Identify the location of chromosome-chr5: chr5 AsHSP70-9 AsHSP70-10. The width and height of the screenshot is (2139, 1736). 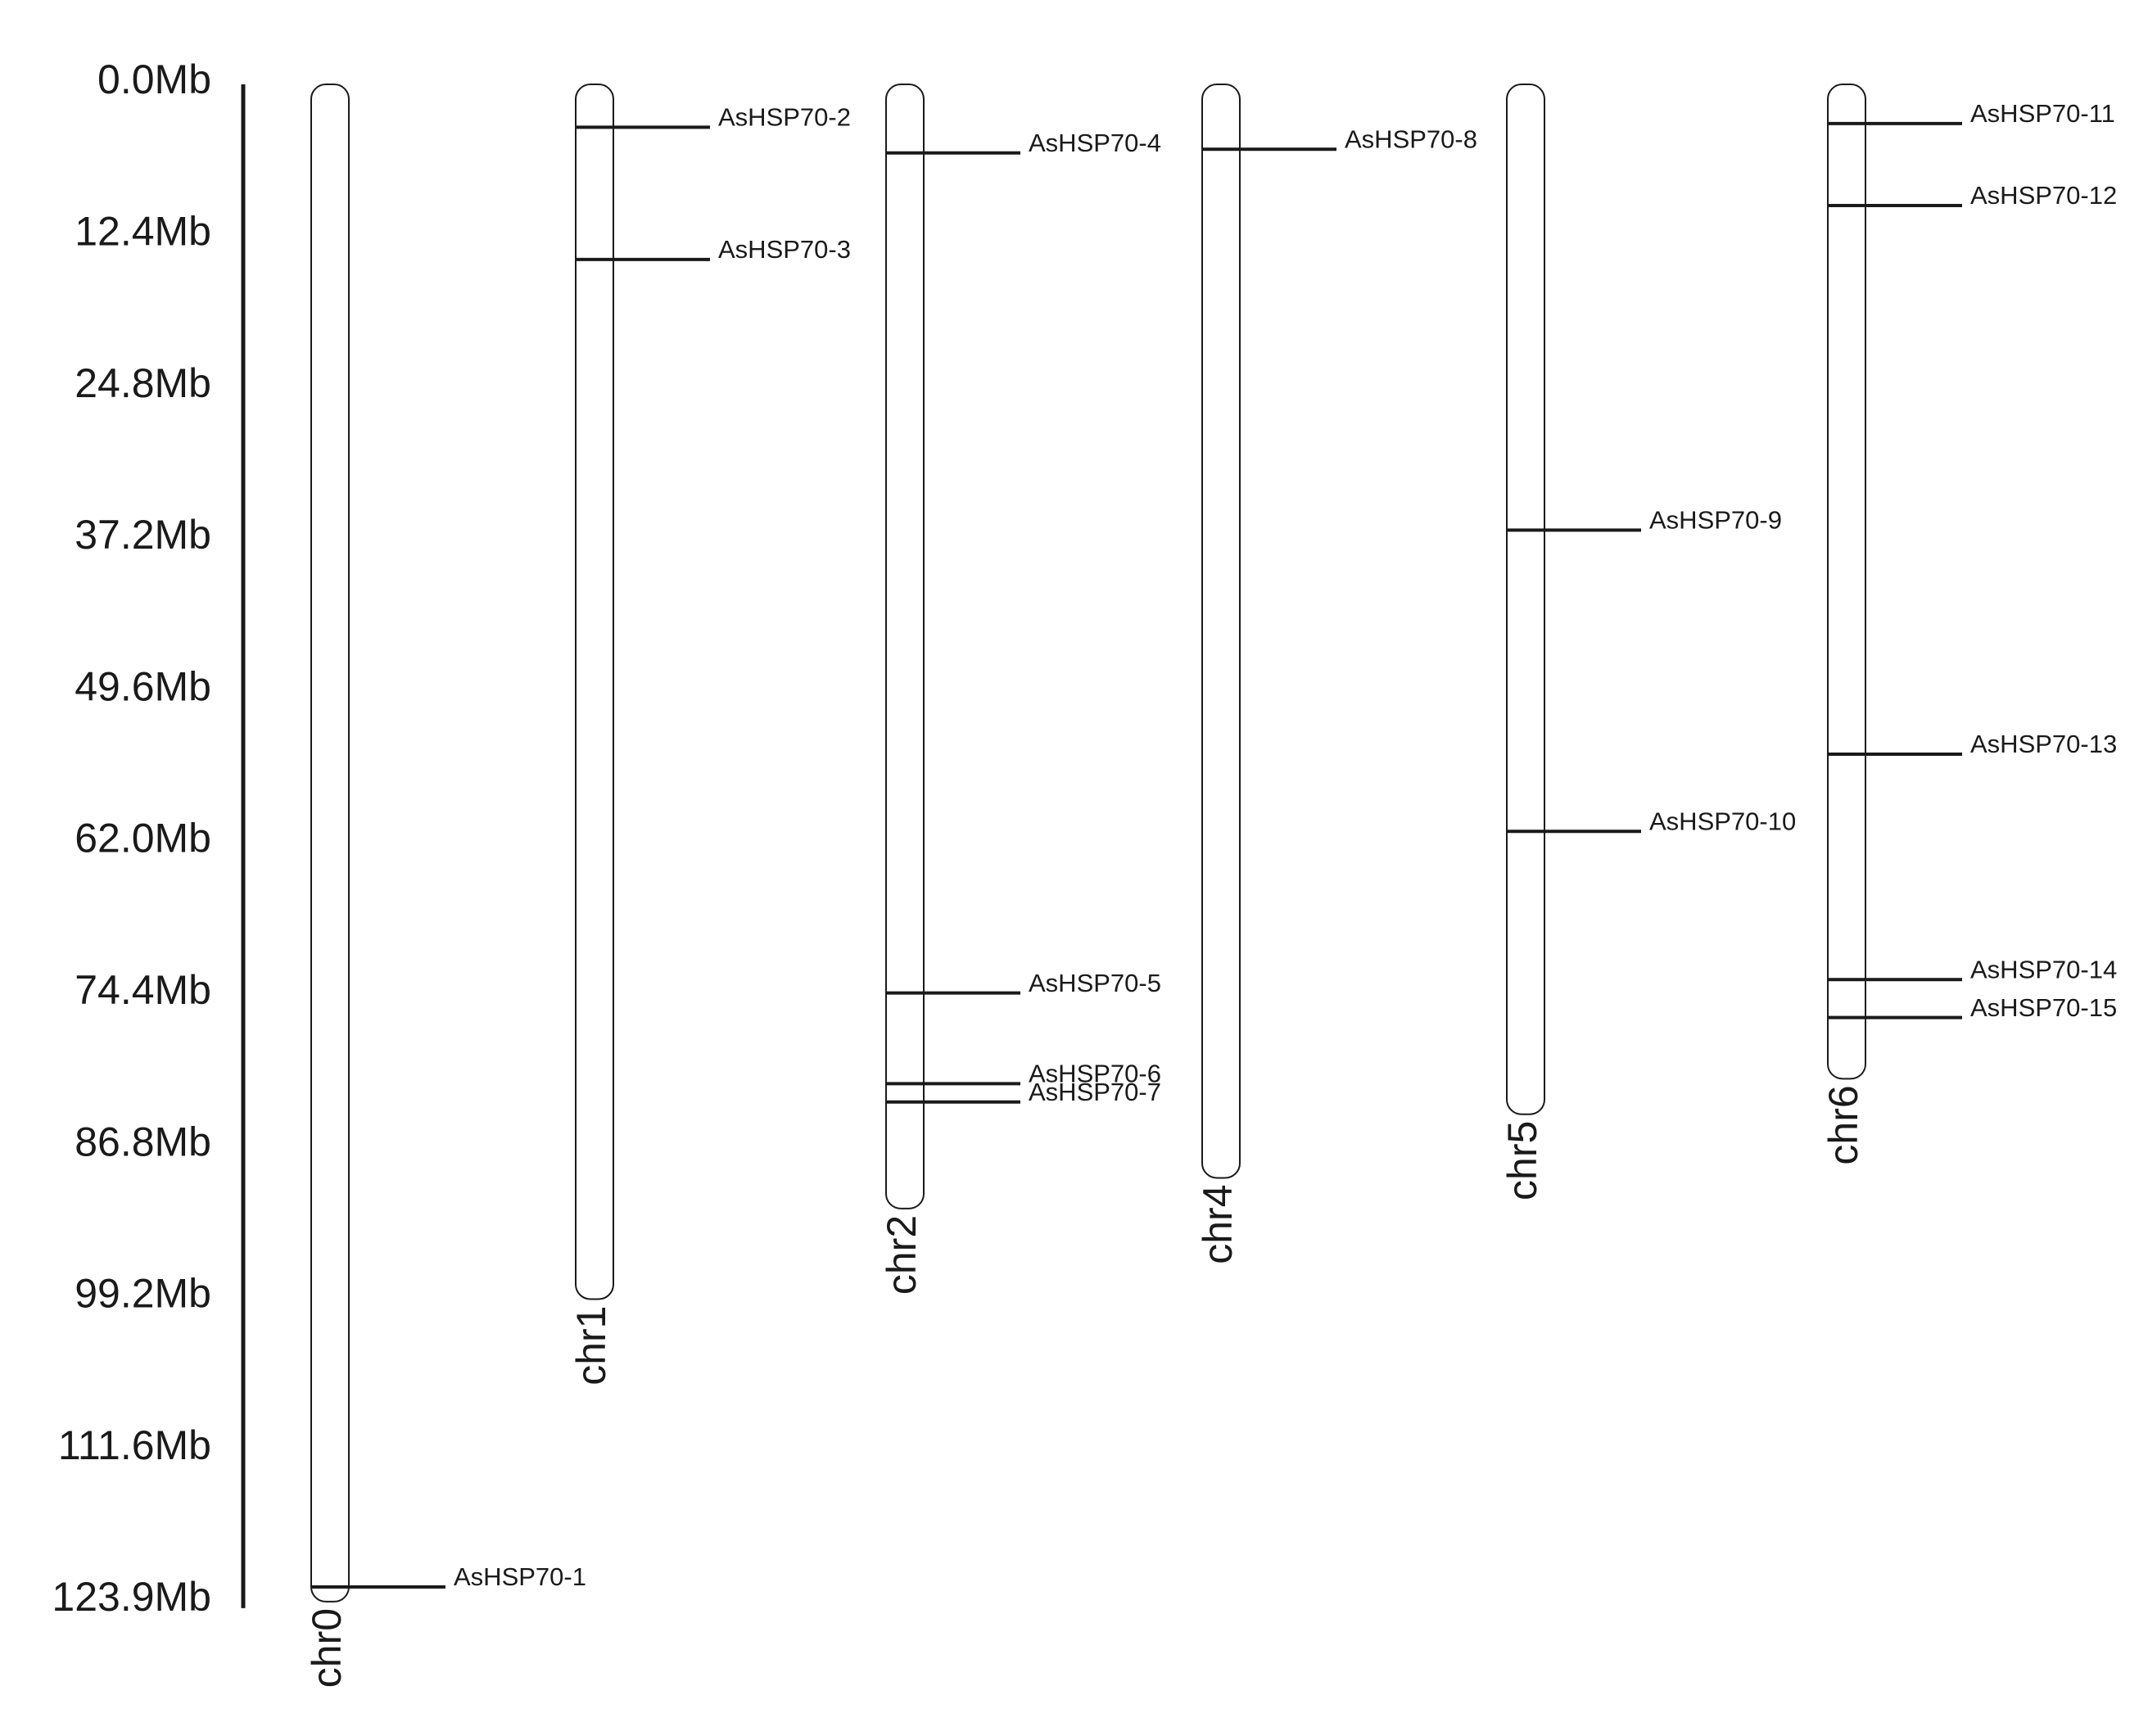
(1647, 642).